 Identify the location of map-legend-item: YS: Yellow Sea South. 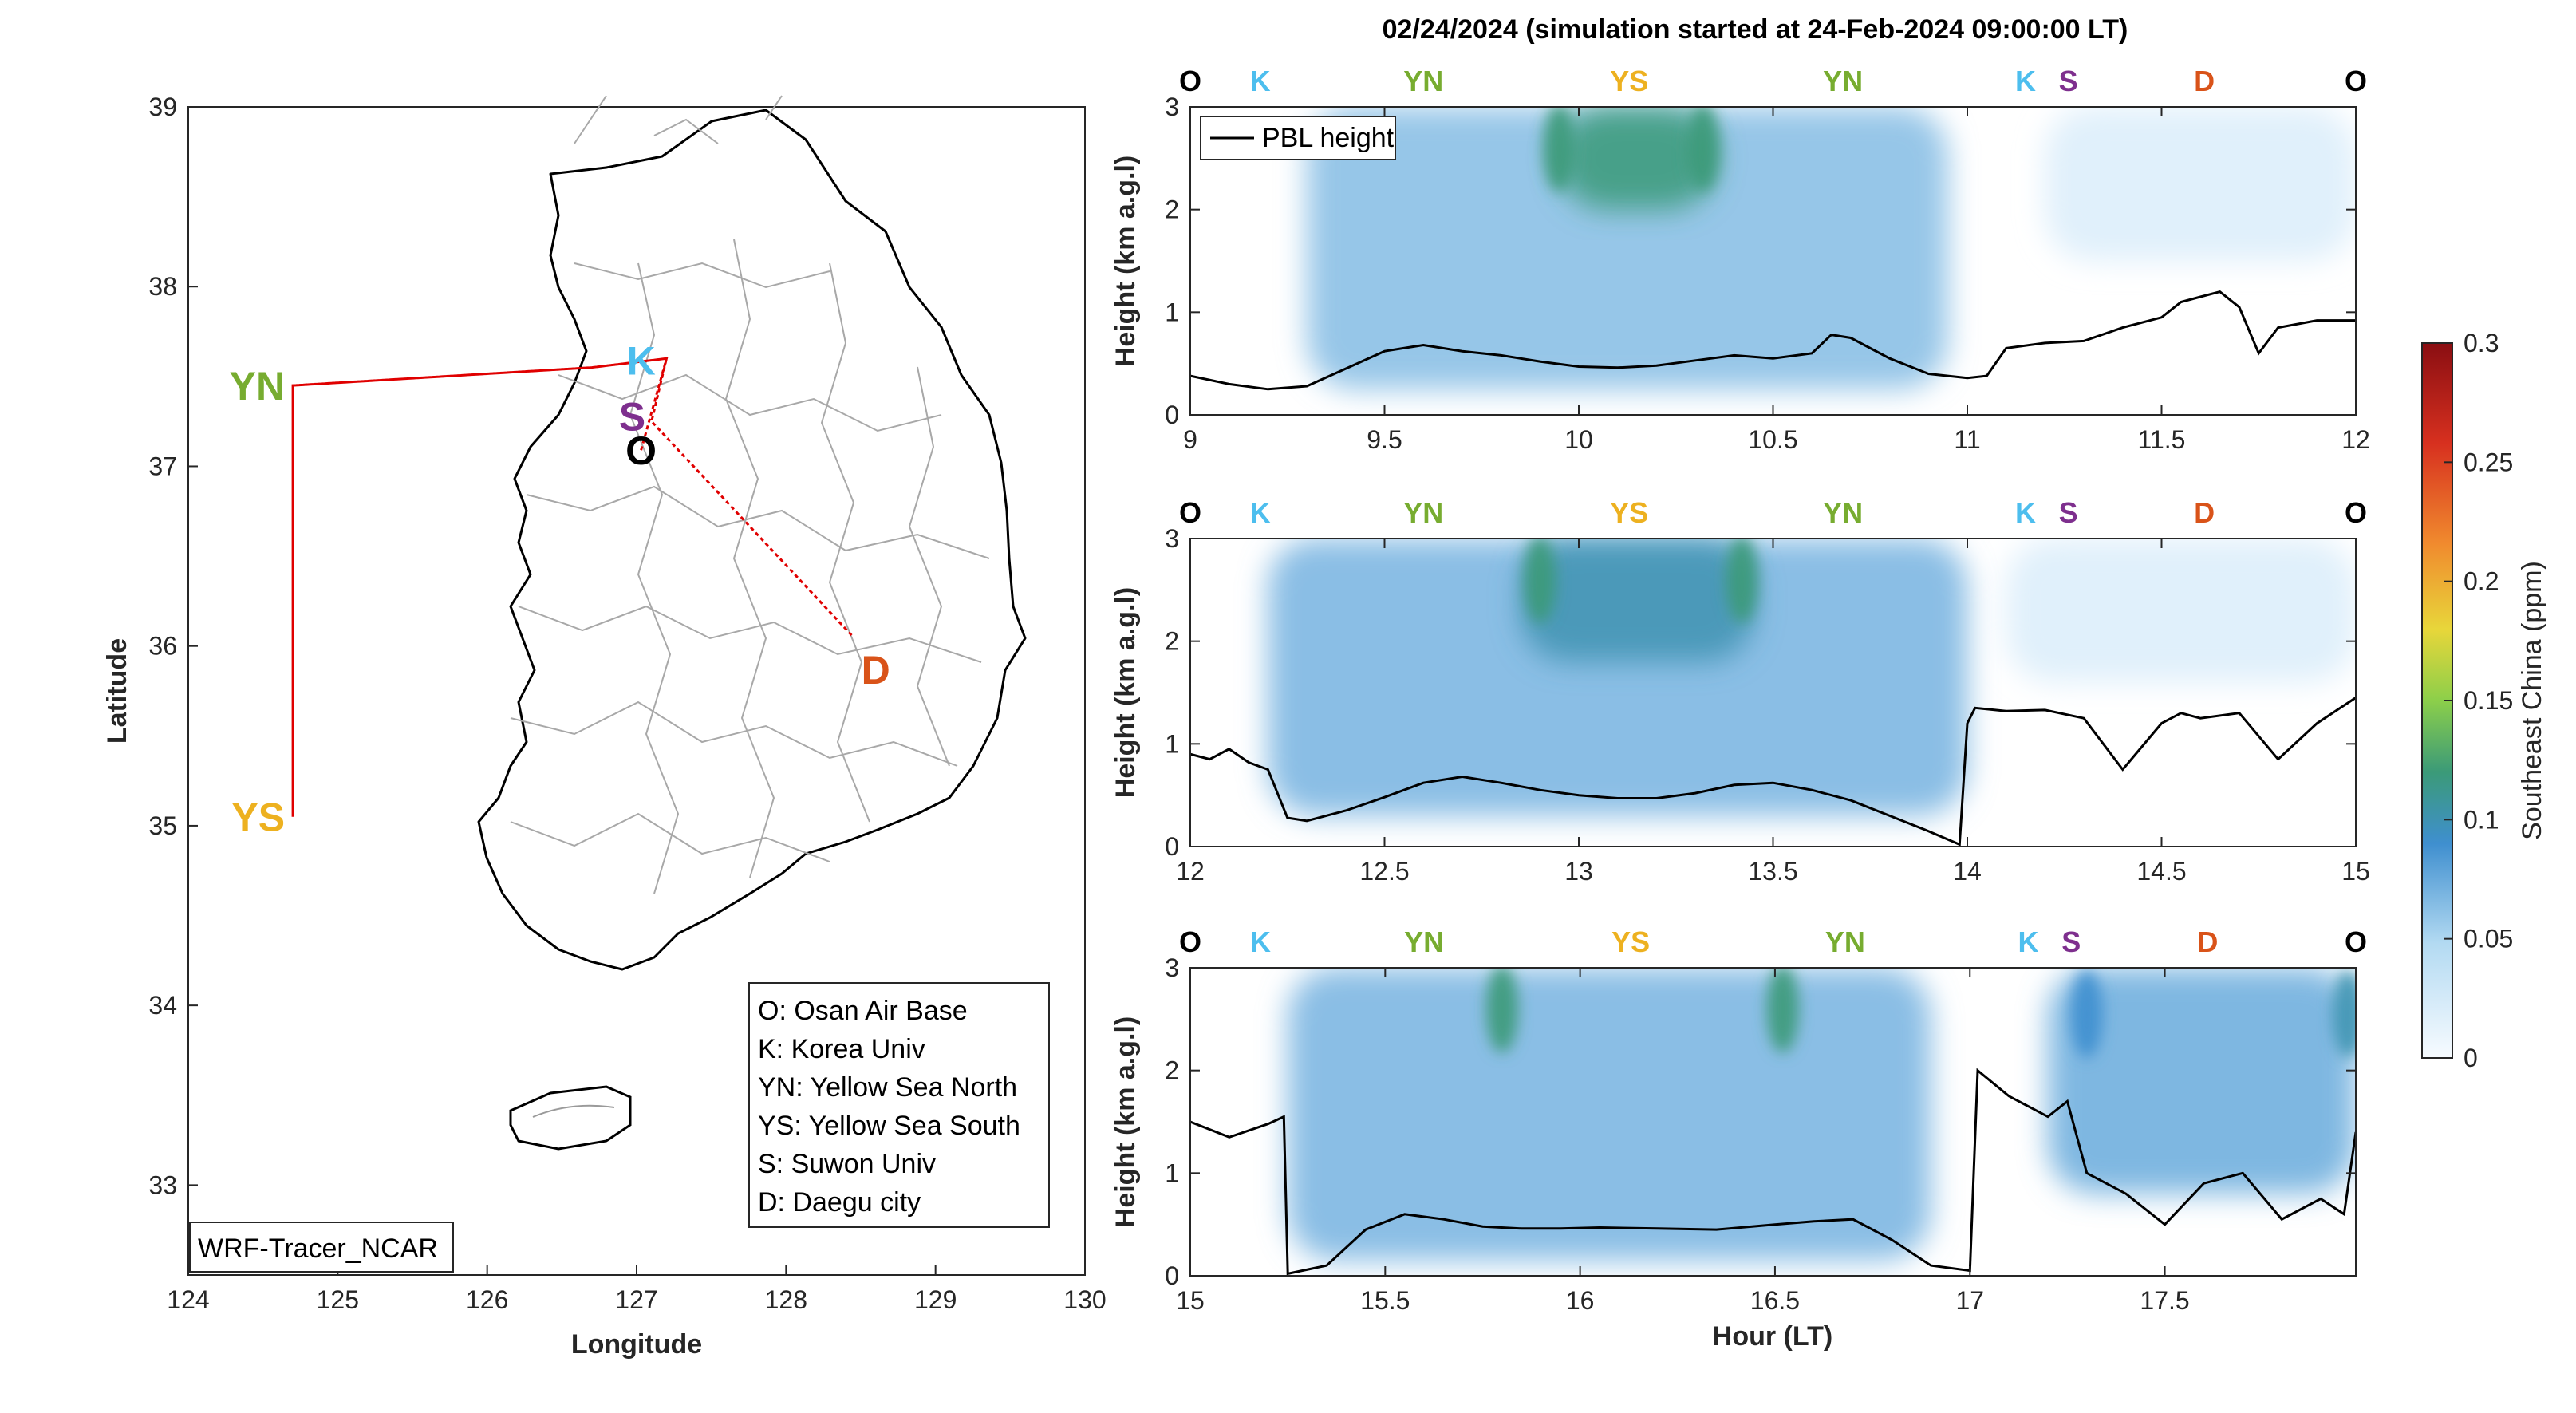
(889, 1126).